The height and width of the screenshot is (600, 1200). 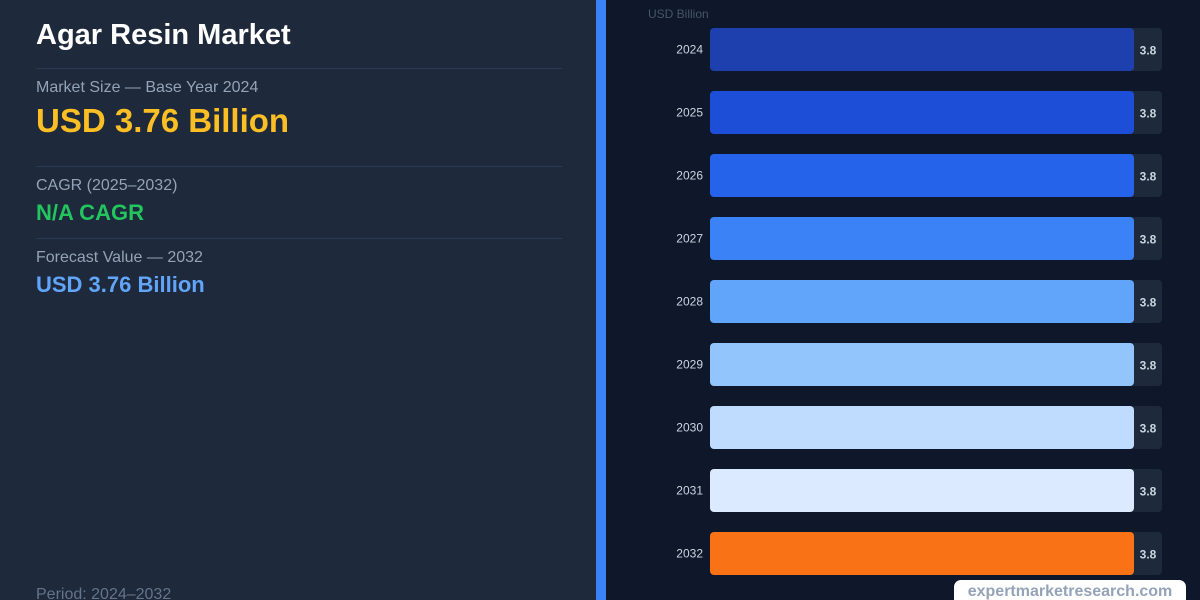 I want to click on bar-2026, so click(x=922, y=175).